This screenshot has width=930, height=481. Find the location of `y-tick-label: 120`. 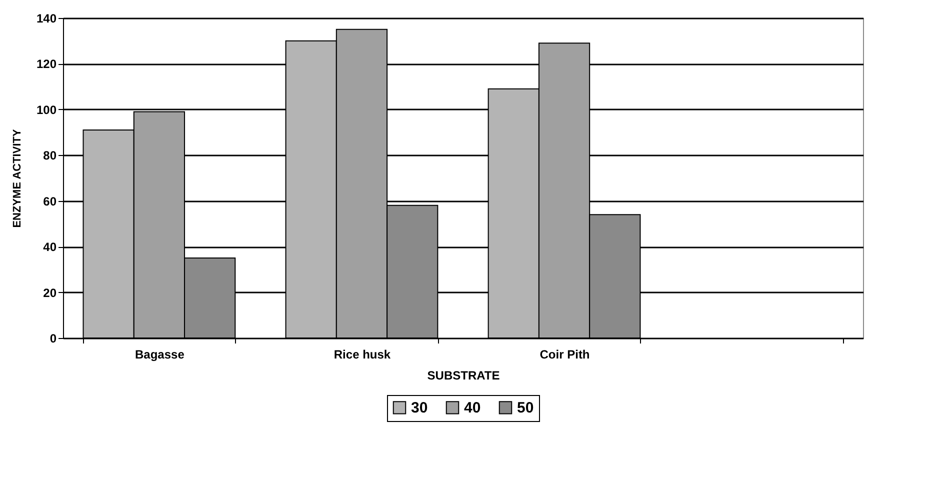

y-tick-label: 120 is located at coordinates (46, 64).